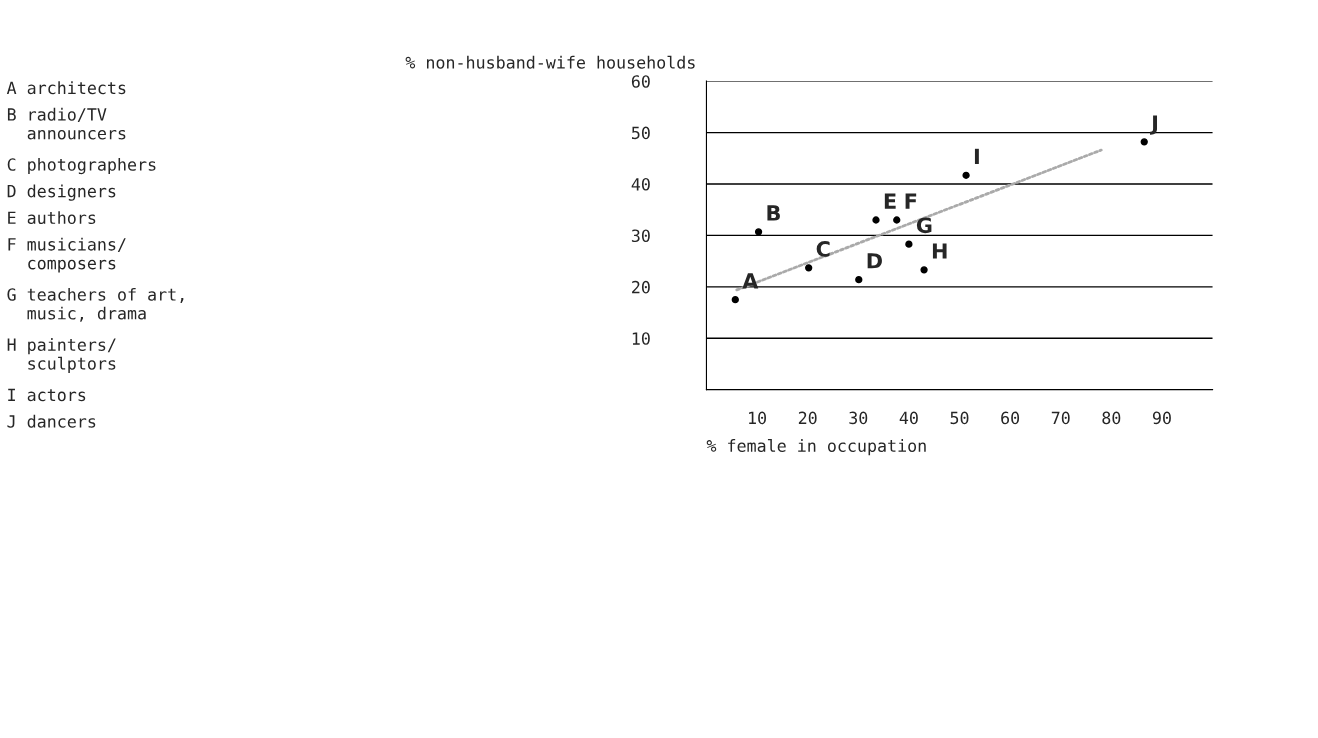  What do you see at coordinates (874, 261) in the screenshot?
I see `annotation: D` at bounding box center [874, 261].